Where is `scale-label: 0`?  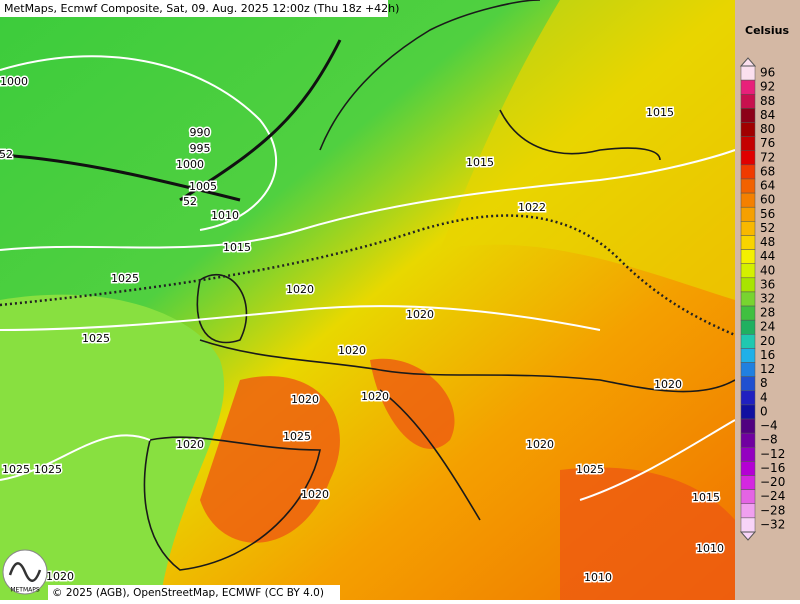 scale-label: 0 is located at coordinates (764, 411).